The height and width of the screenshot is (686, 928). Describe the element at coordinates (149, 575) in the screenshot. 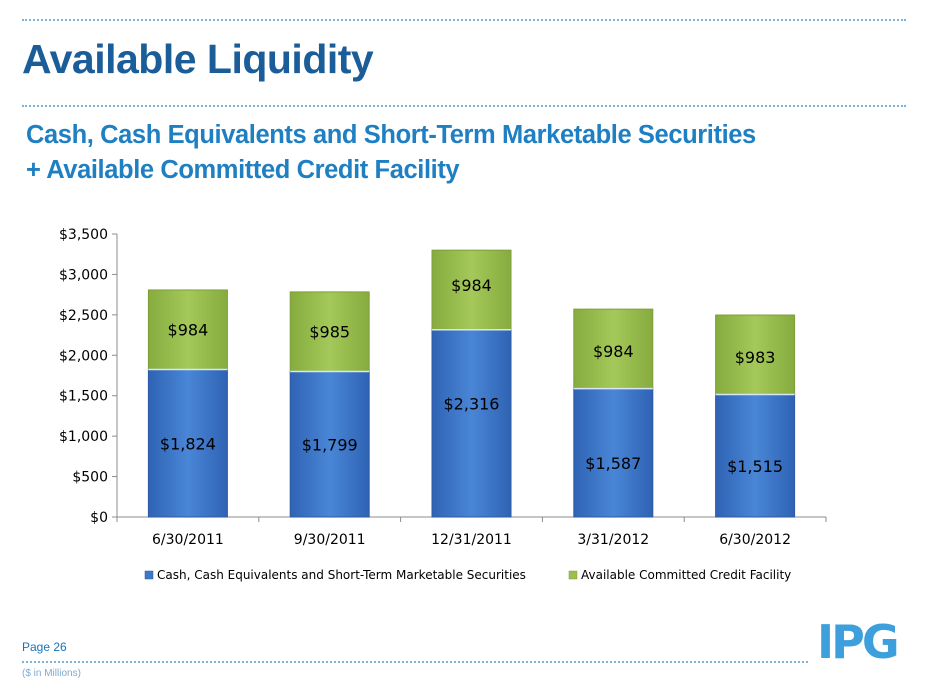

I see `legend-swatch-cash` at that location.